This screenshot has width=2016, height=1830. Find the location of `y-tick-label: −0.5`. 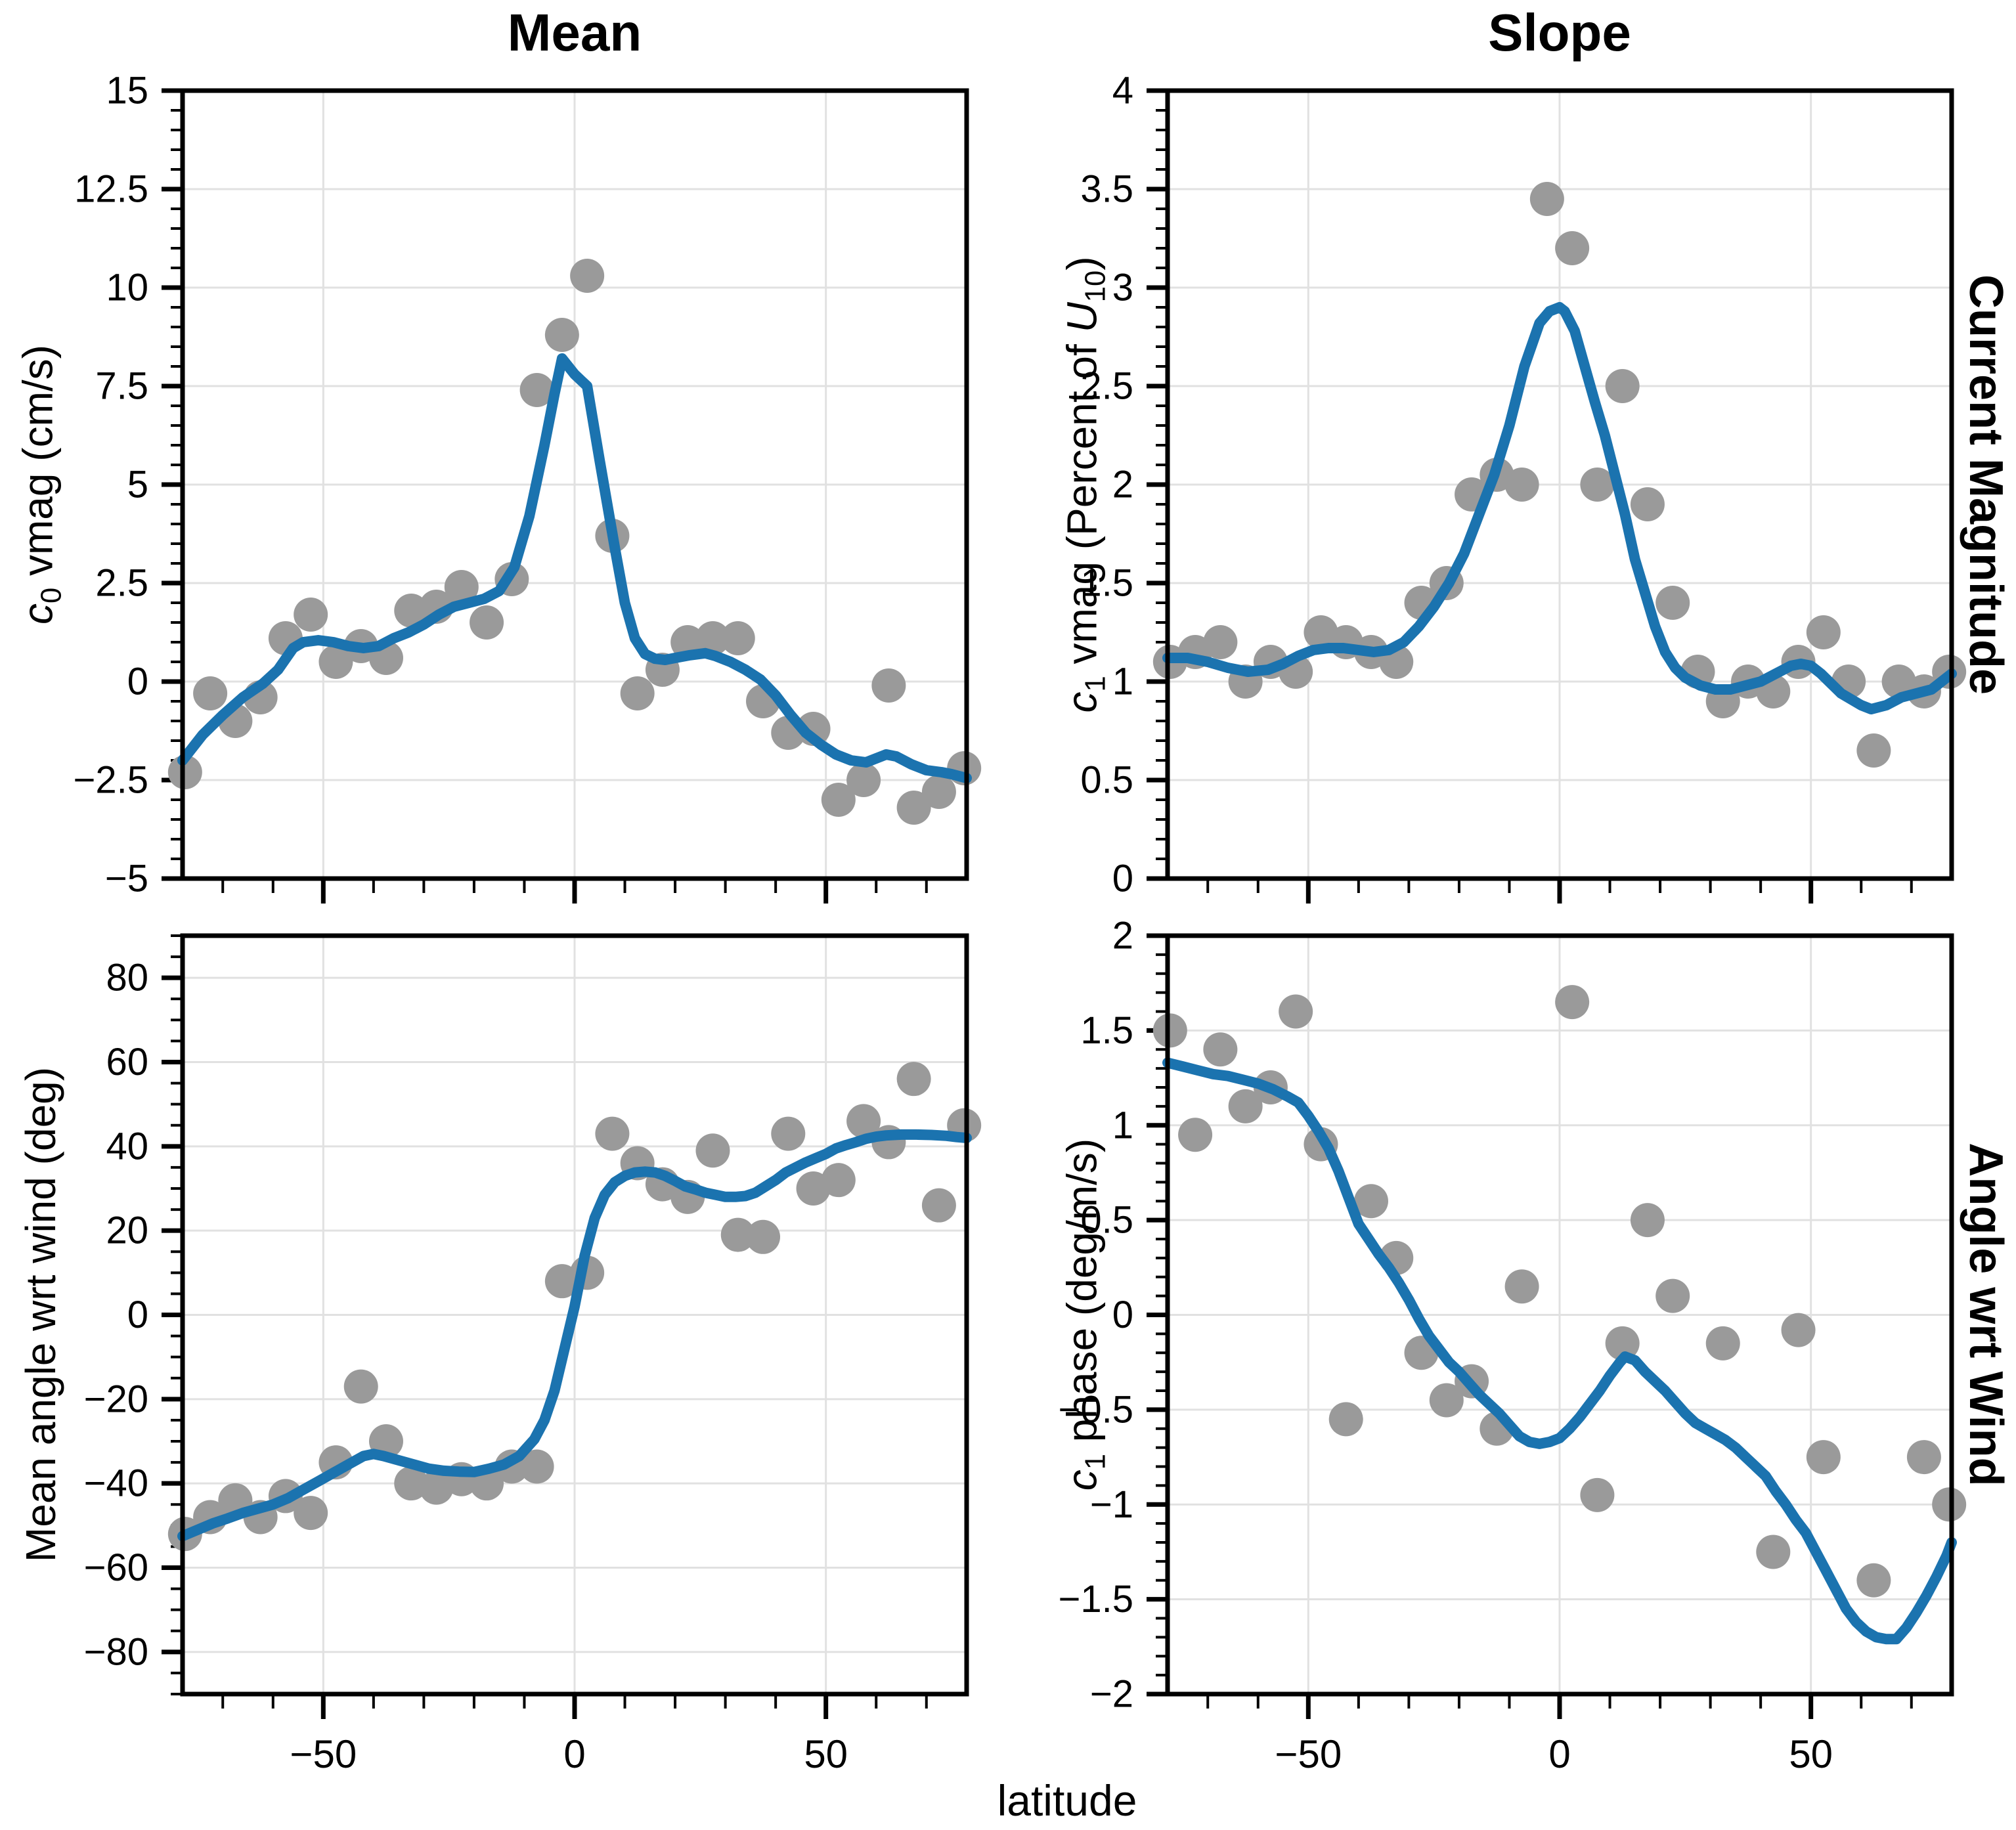

y-tick-label: −0.5 is located at coordinates (1096, 1409).